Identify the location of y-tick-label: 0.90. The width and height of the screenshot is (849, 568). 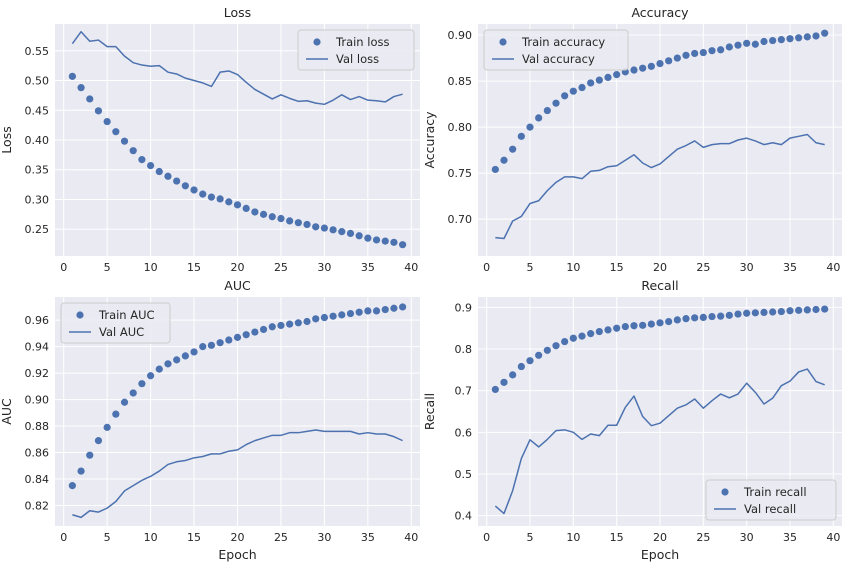
(37, 400).